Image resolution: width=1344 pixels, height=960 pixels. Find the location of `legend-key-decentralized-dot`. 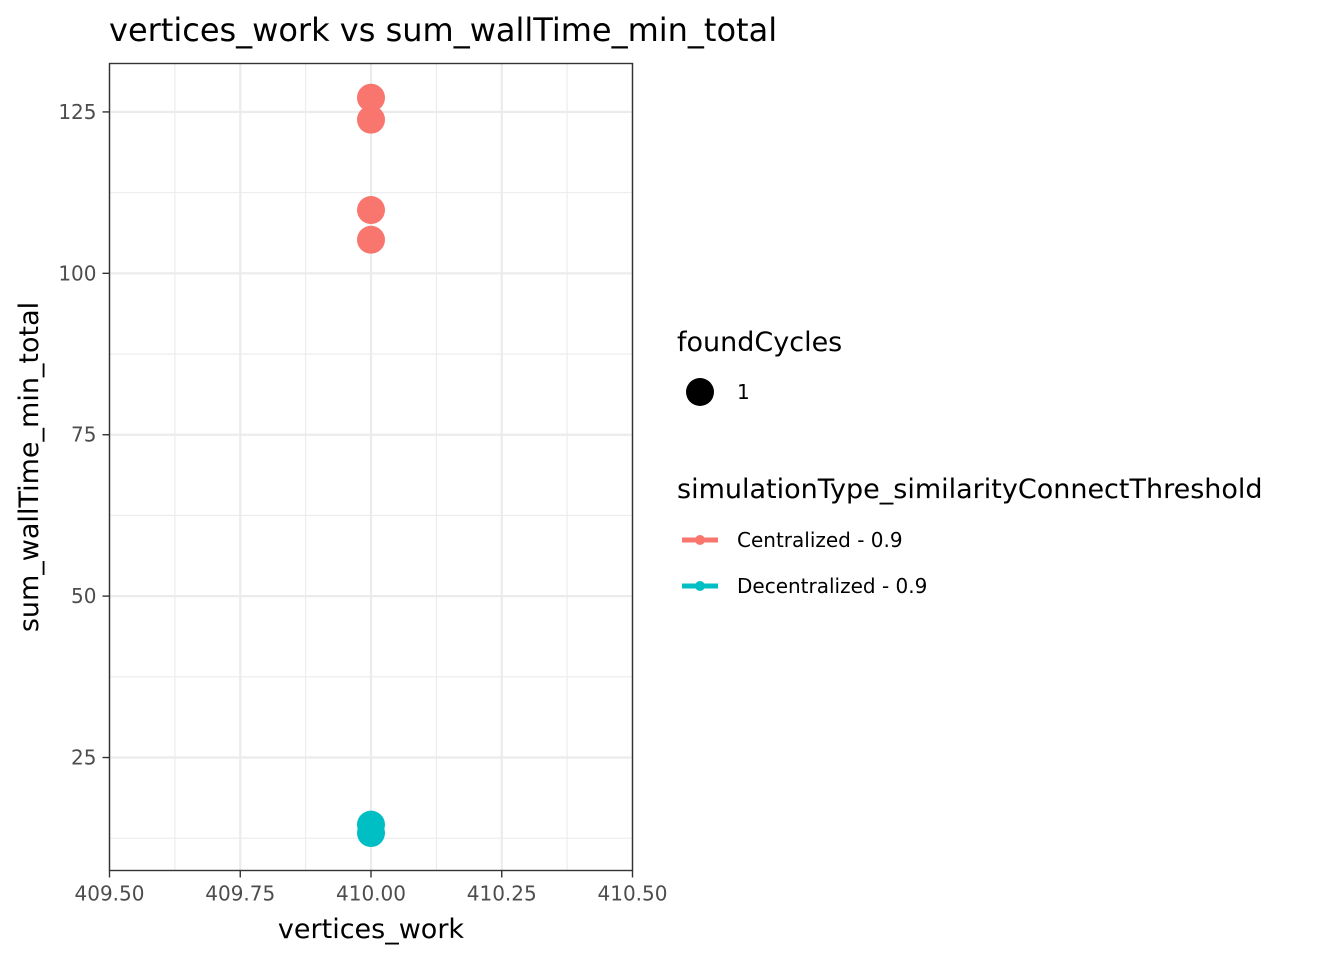

legend-key-decentralized-dot is located at coordinates (700, 586).